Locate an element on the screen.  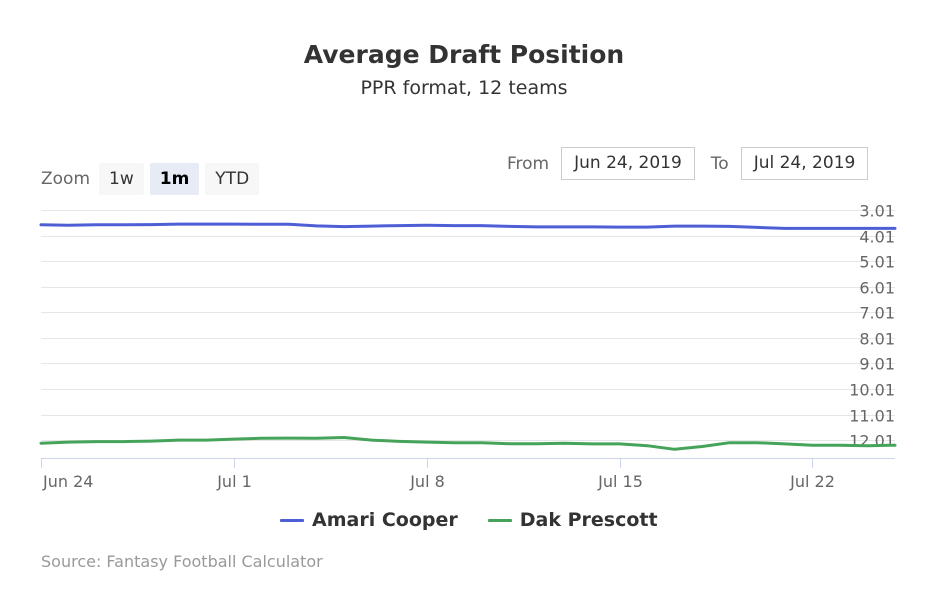
y-tick-label: 11.01 is located at coordinates (872, 416).